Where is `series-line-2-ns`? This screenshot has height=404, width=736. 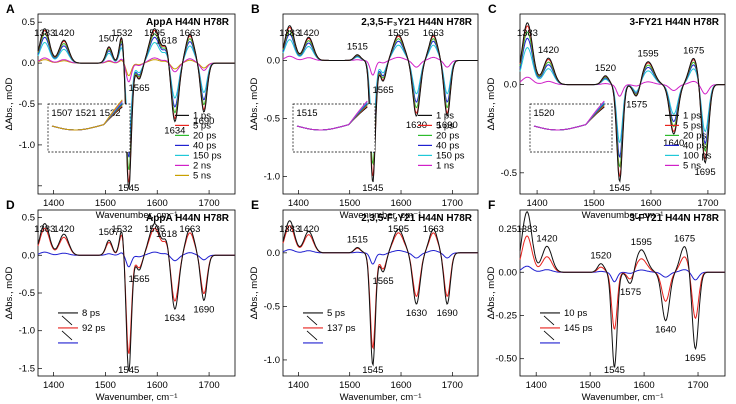 series-line-2-ns is located at coordinates (136, 70).